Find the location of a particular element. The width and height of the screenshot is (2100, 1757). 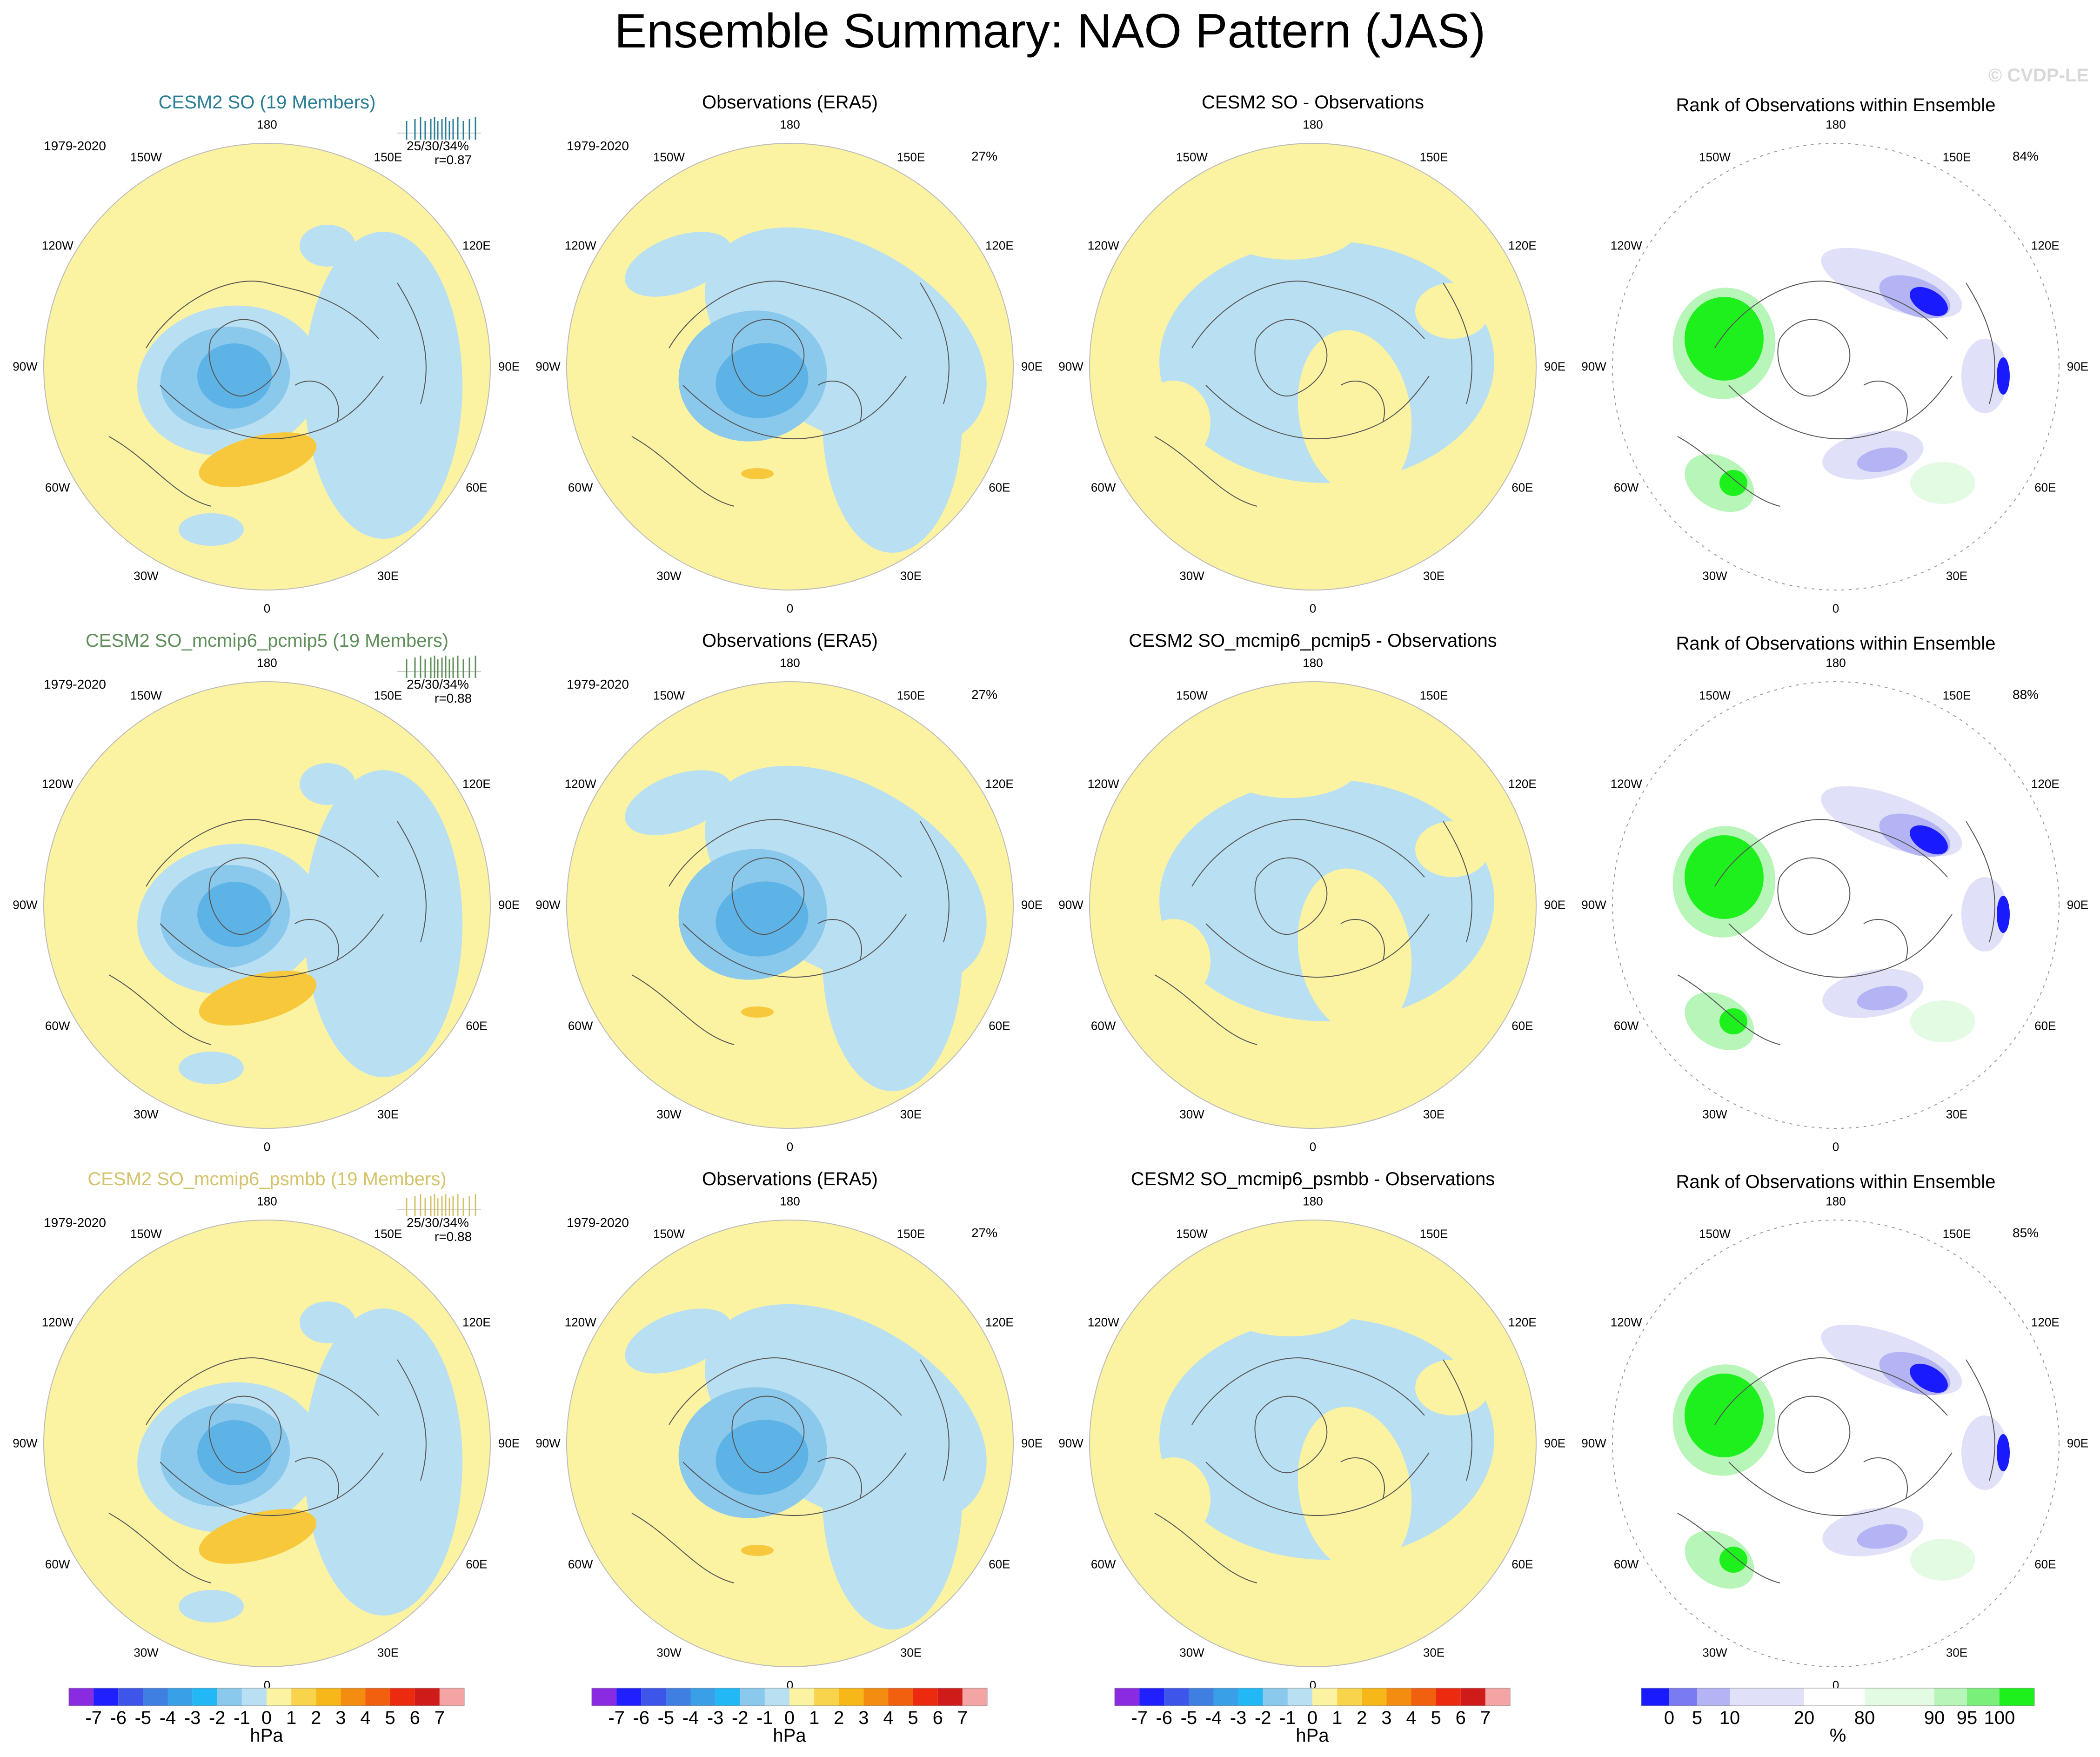

colorbar-tick-label: 2 is located at coordinates (839, 1718).